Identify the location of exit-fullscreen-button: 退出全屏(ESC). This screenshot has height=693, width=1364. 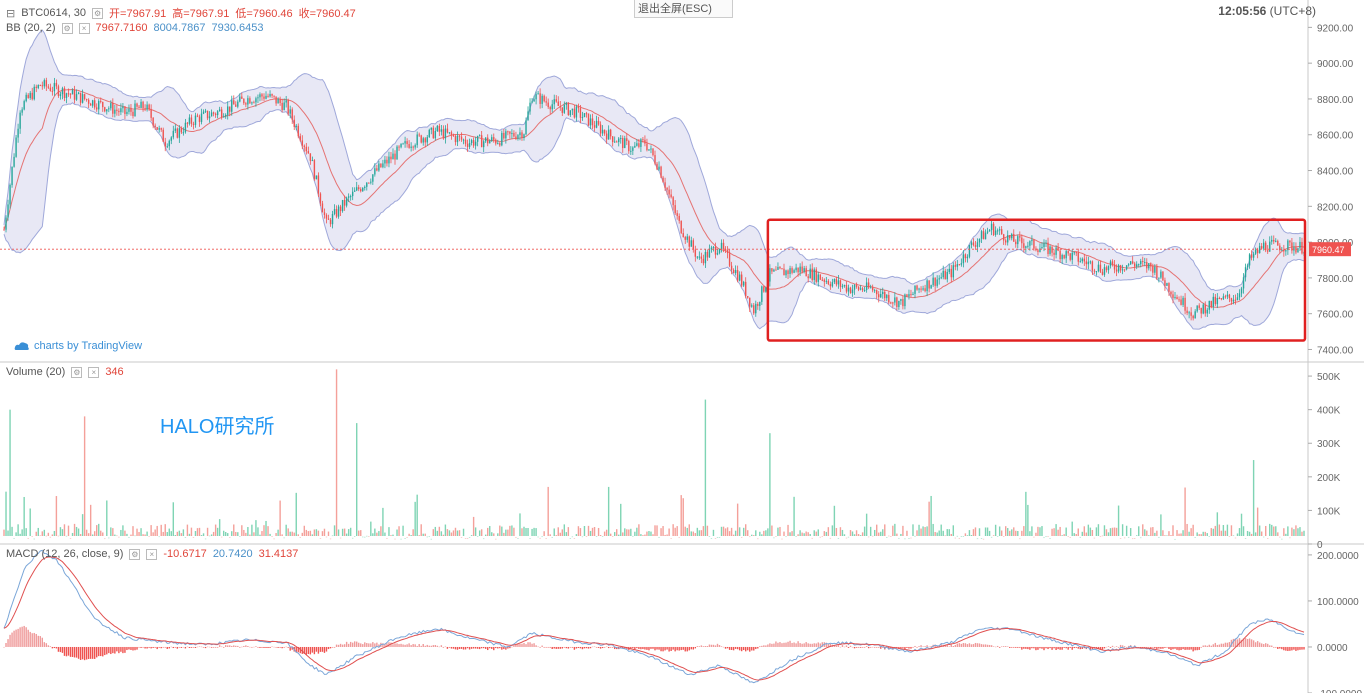
(683, 9).